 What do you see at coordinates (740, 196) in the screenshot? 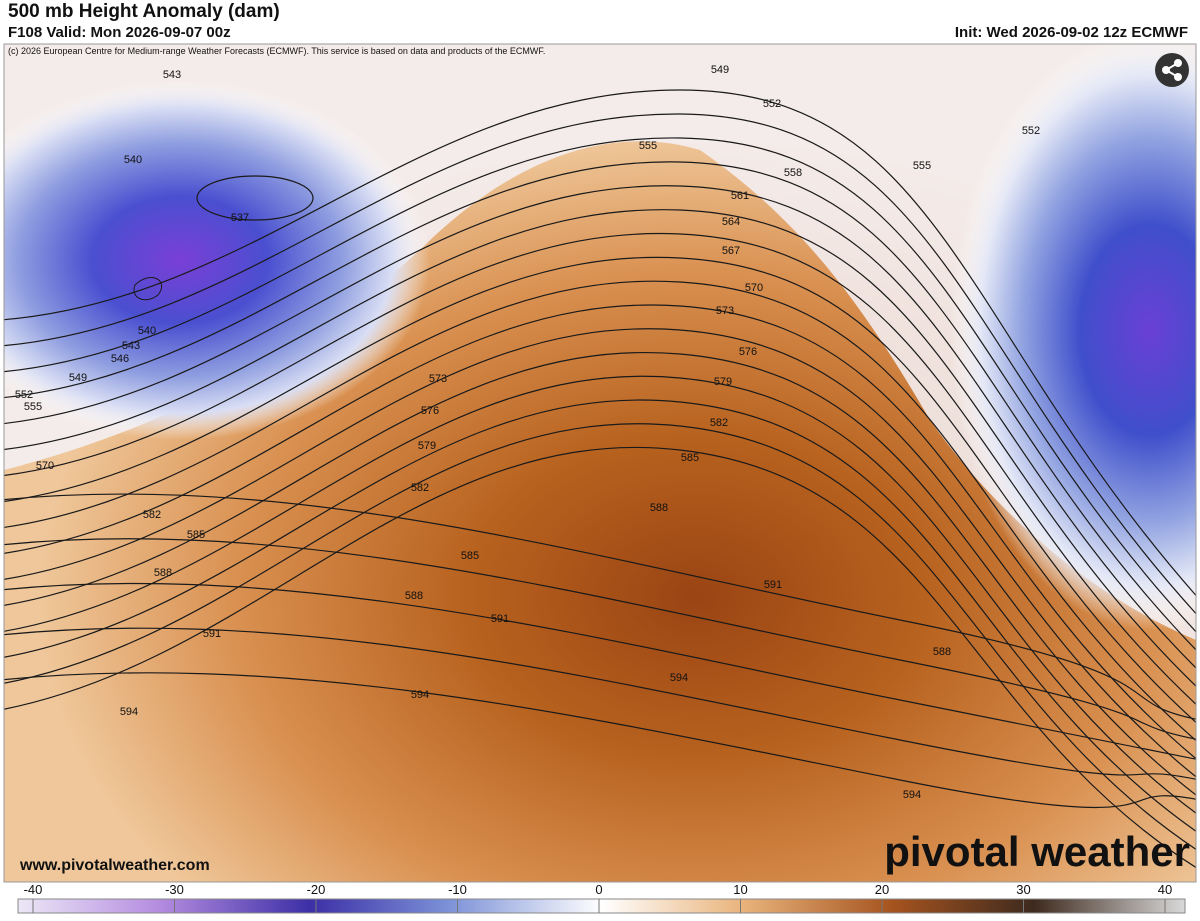
I see `contour-label: 561` at bounding box center [740, 196].